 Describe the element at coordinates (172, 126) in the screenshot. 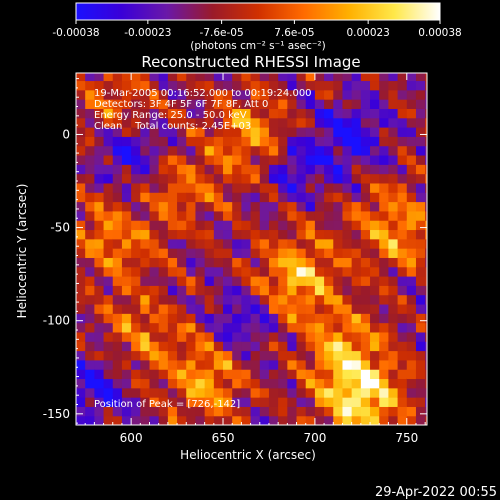

I see `annotation-clean-counts: Clean Total counts: 2.45E+03` at that location.